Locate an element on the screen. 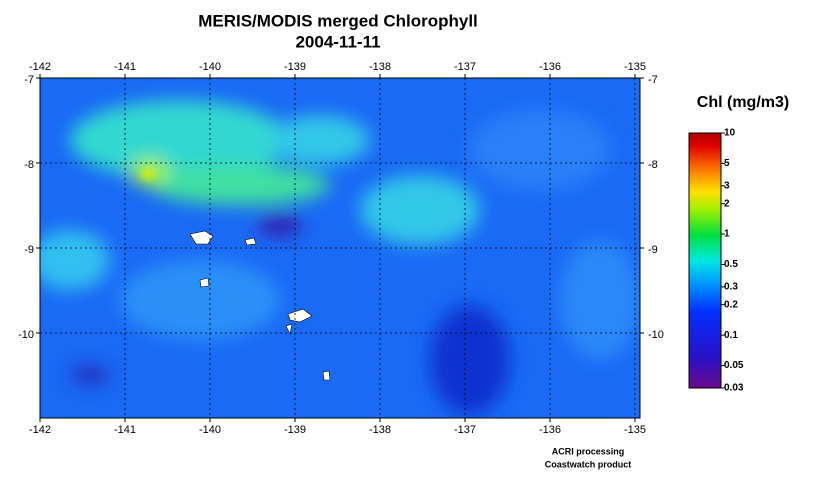  colorbar-tick-label: 0.1 is located at coordinates (731, 335).